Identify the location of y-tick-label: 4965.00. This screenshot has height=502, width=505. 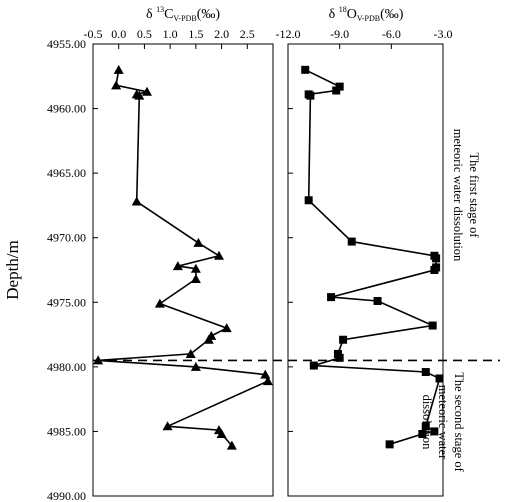
(66, 173).